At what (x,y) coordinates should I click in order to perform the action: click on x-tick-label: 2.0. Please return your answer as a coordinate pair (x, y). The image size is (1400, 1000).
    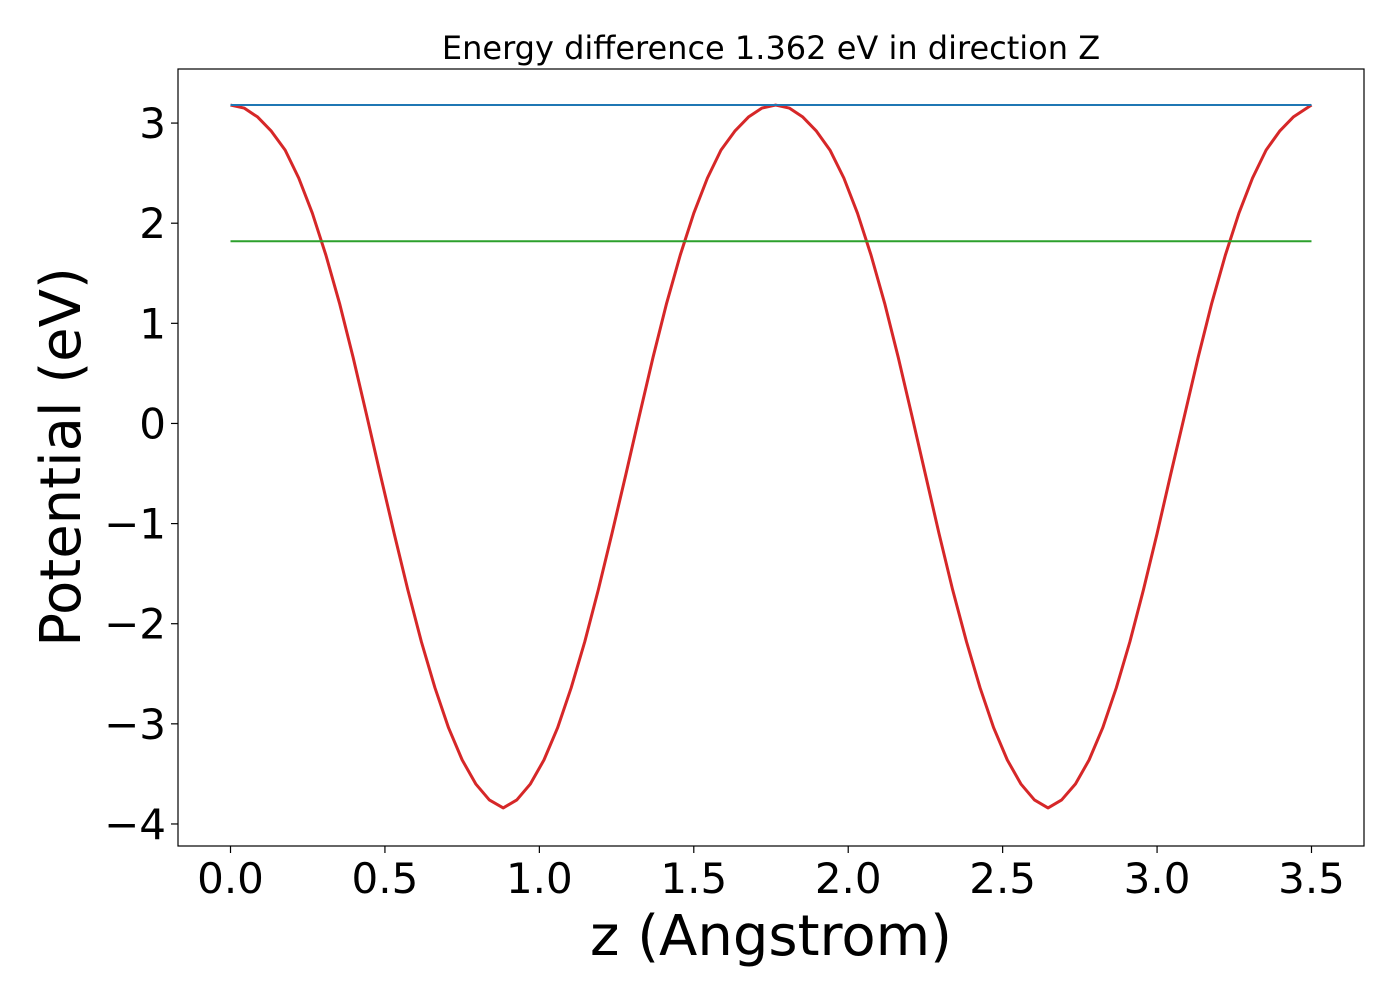
    Looking at the image, I should click on (848, 878).